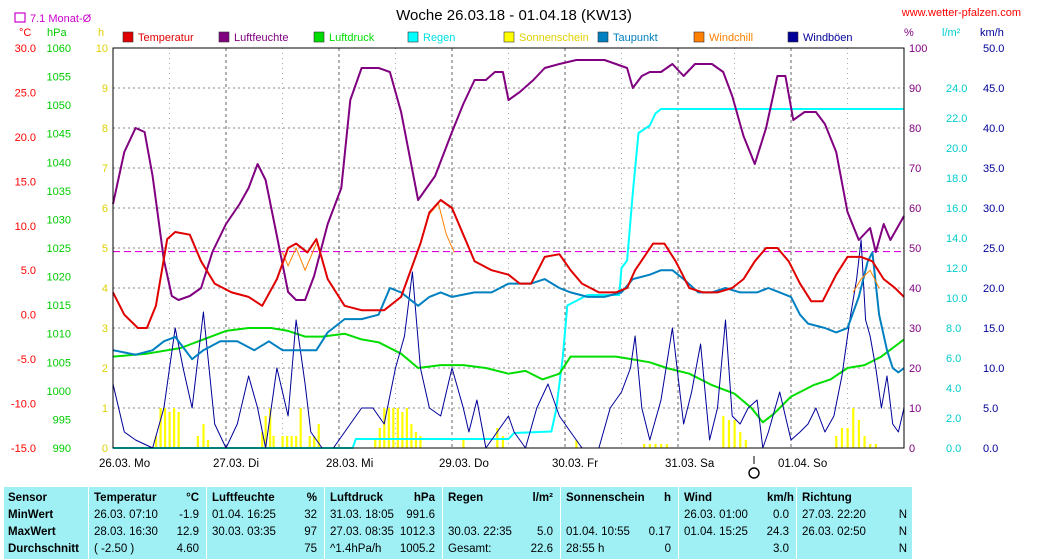 The width and height of the screenshot is (1058, 559). What do you see at coordinates (915, 209) in the screenshot?
I see `axis-tick-humidity: 60` at bounding box center [915, 209].